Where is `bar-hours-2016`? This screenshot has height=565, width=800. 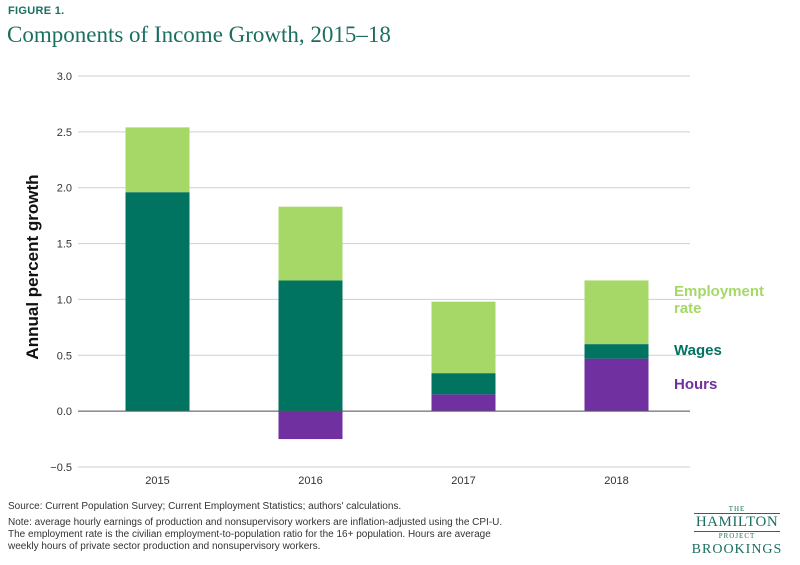
bar-hours-2016 is located at coordinates (310, 425).